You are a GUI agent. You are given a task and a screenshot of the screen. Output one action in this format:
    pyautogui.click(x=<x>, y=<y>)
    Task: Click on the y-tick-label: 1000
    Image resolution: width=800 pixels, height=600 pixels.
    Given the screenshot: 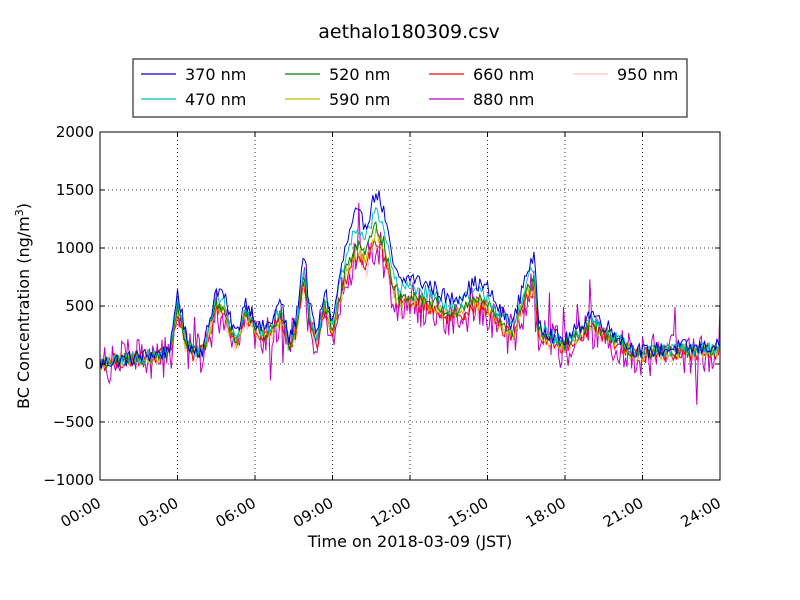 What is the action you would take?
    pyautogui.click(x=75, y=248)
    